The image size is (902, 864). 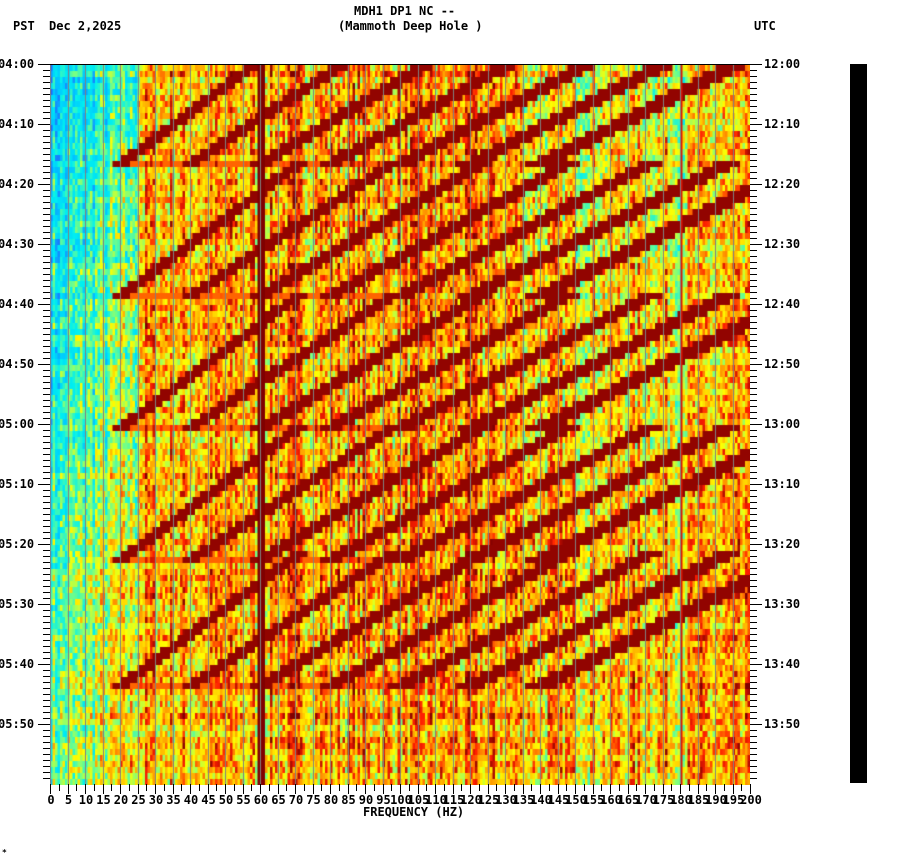 I want to click on y-left-tick-label: 05:50, so click(x=17, y=724).